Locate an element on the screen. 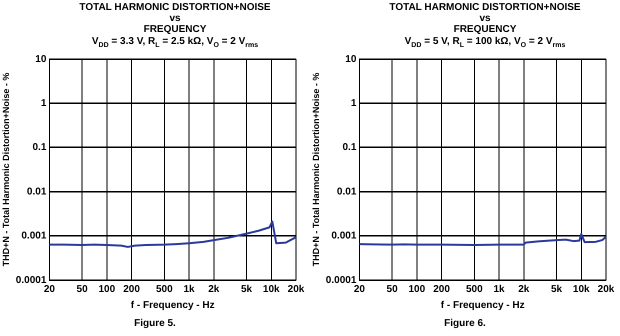  caption: Figure 6. is located at coordinates (465, 323).